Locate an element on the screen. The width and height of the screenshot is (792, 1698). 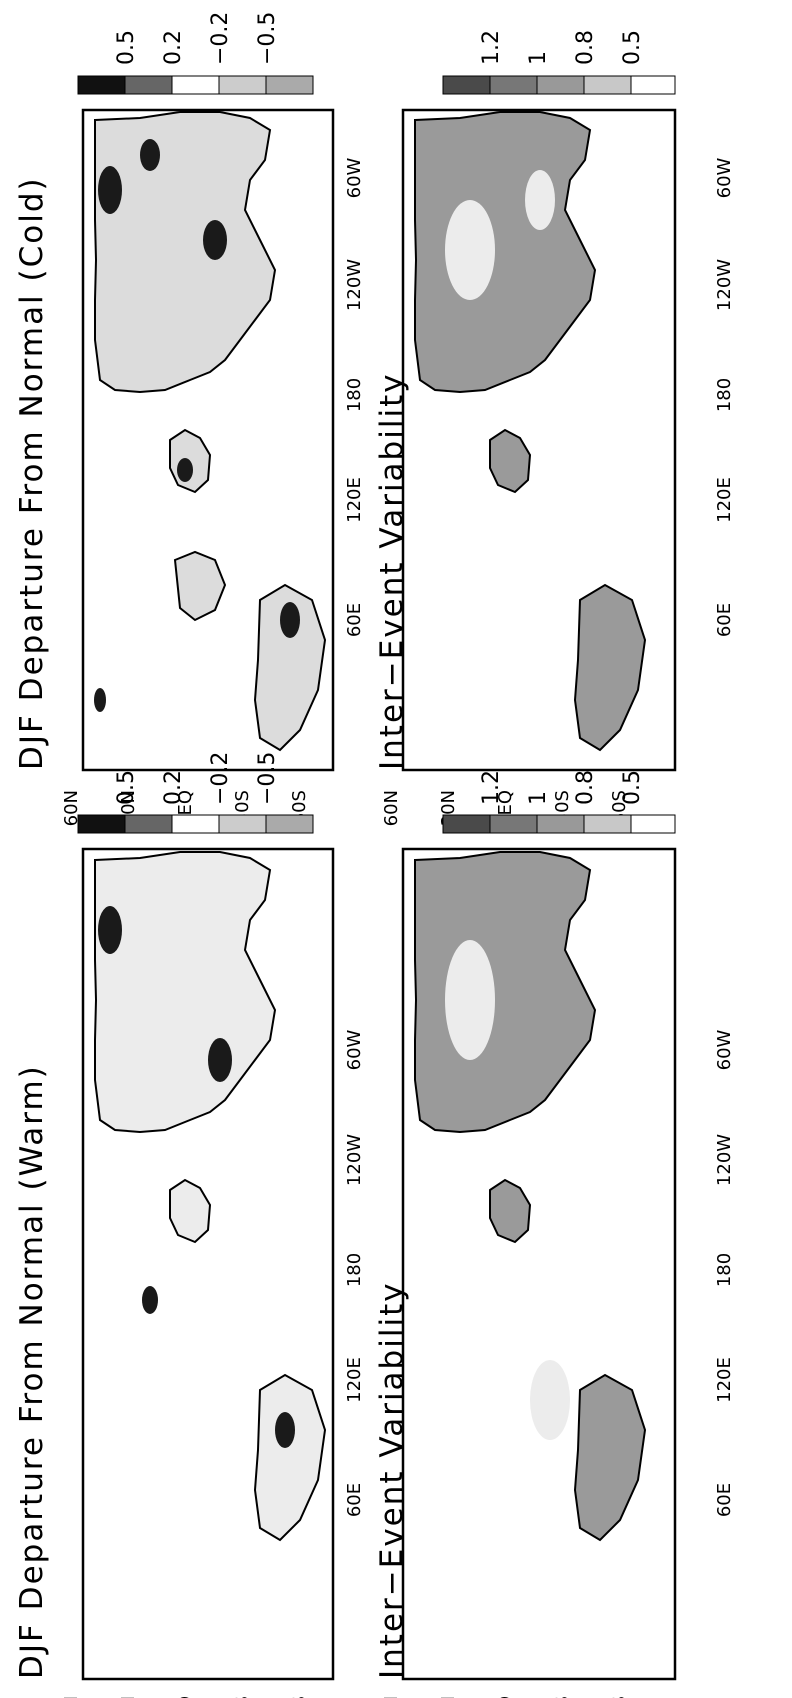
map-cold-departure-frame is located at coordinates (208, 440).